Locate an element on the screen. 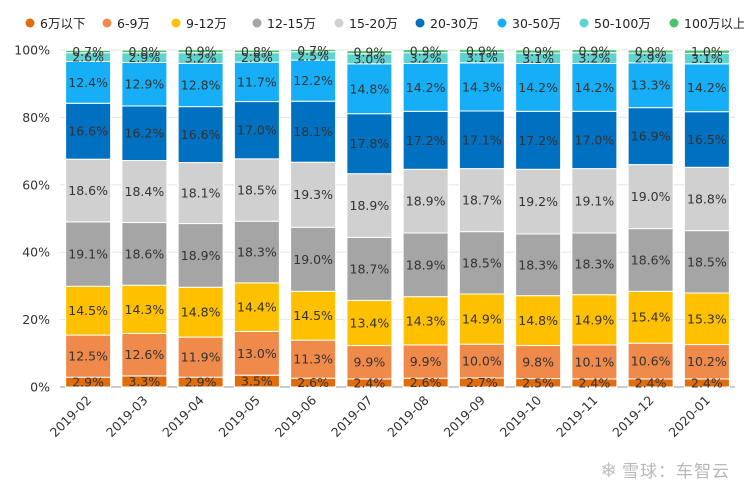  segment-value-label: 16.5% is located at coordinates (707, 139).